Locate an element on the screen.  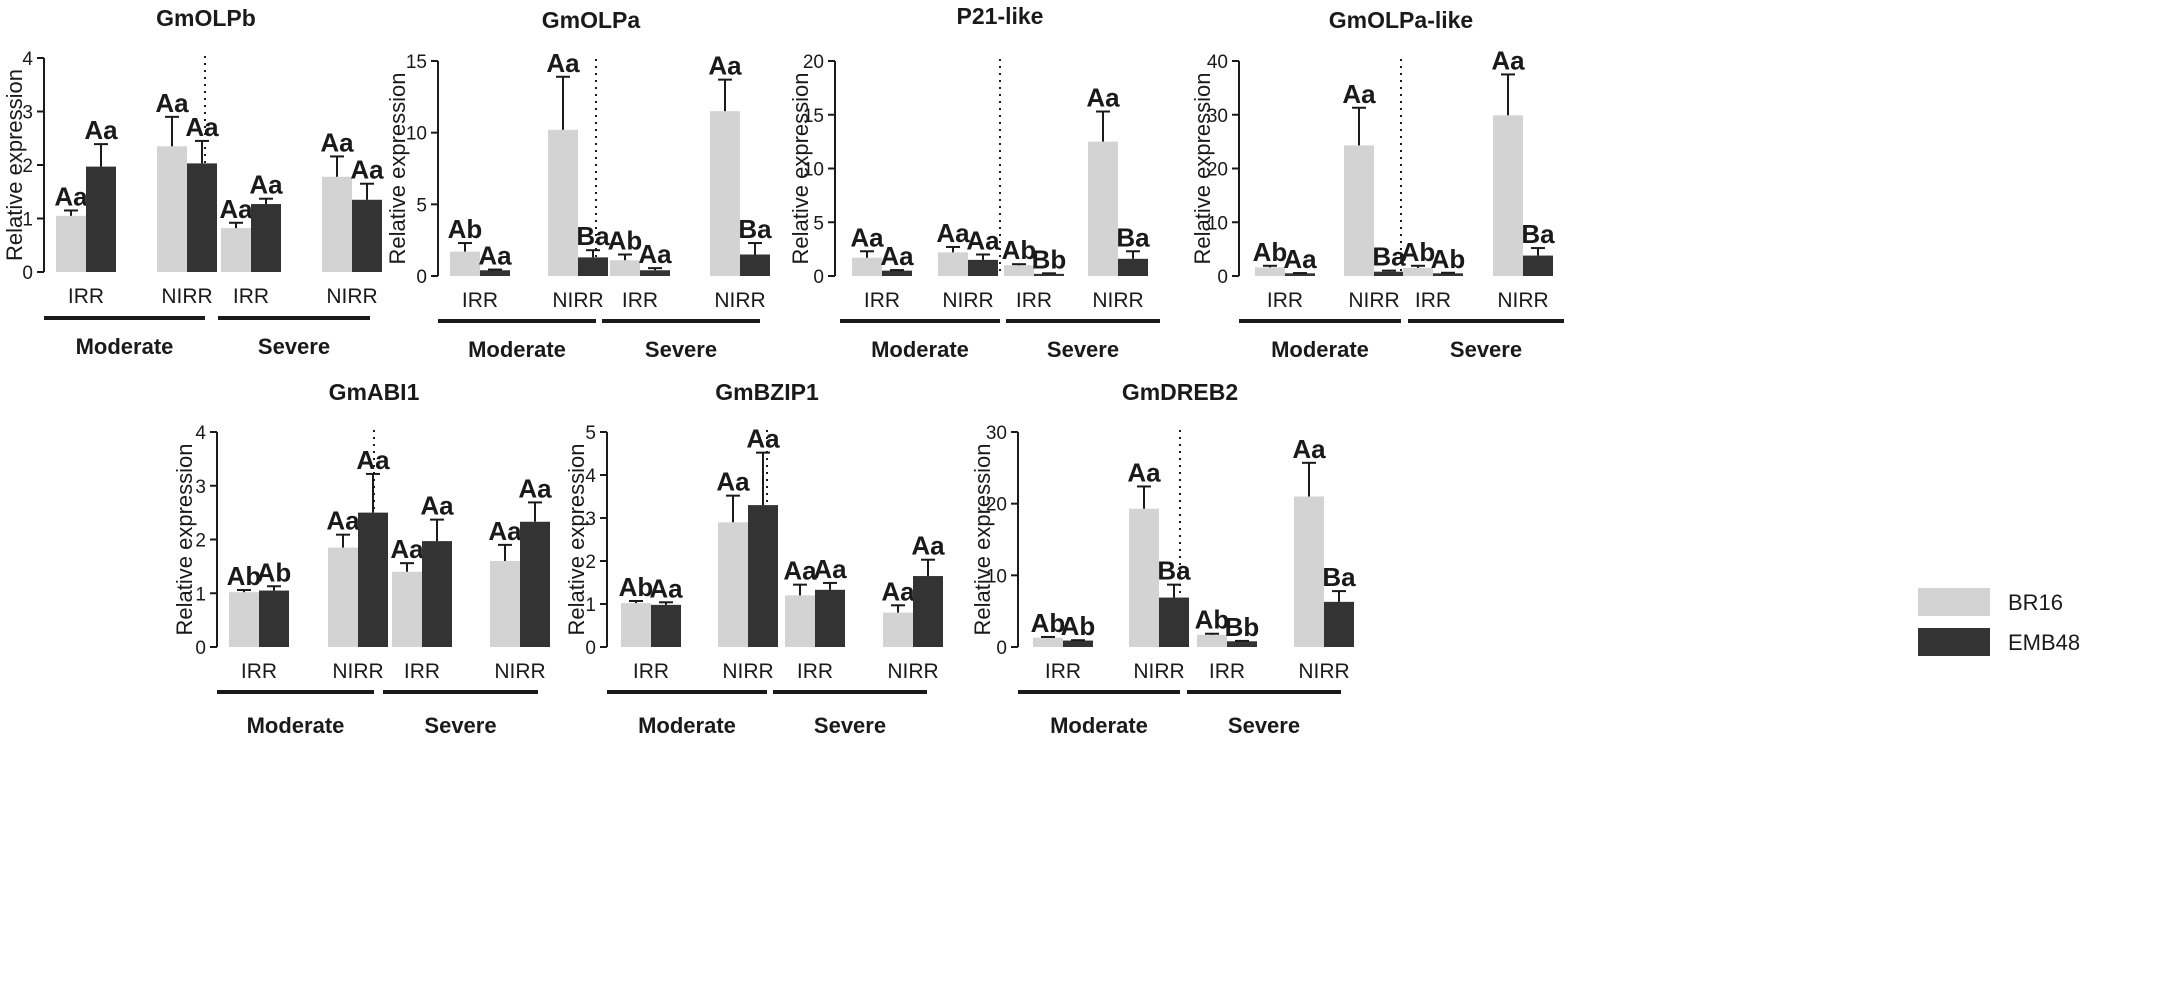
y-tick-label: 10 is located at coordinates (1217, 223).